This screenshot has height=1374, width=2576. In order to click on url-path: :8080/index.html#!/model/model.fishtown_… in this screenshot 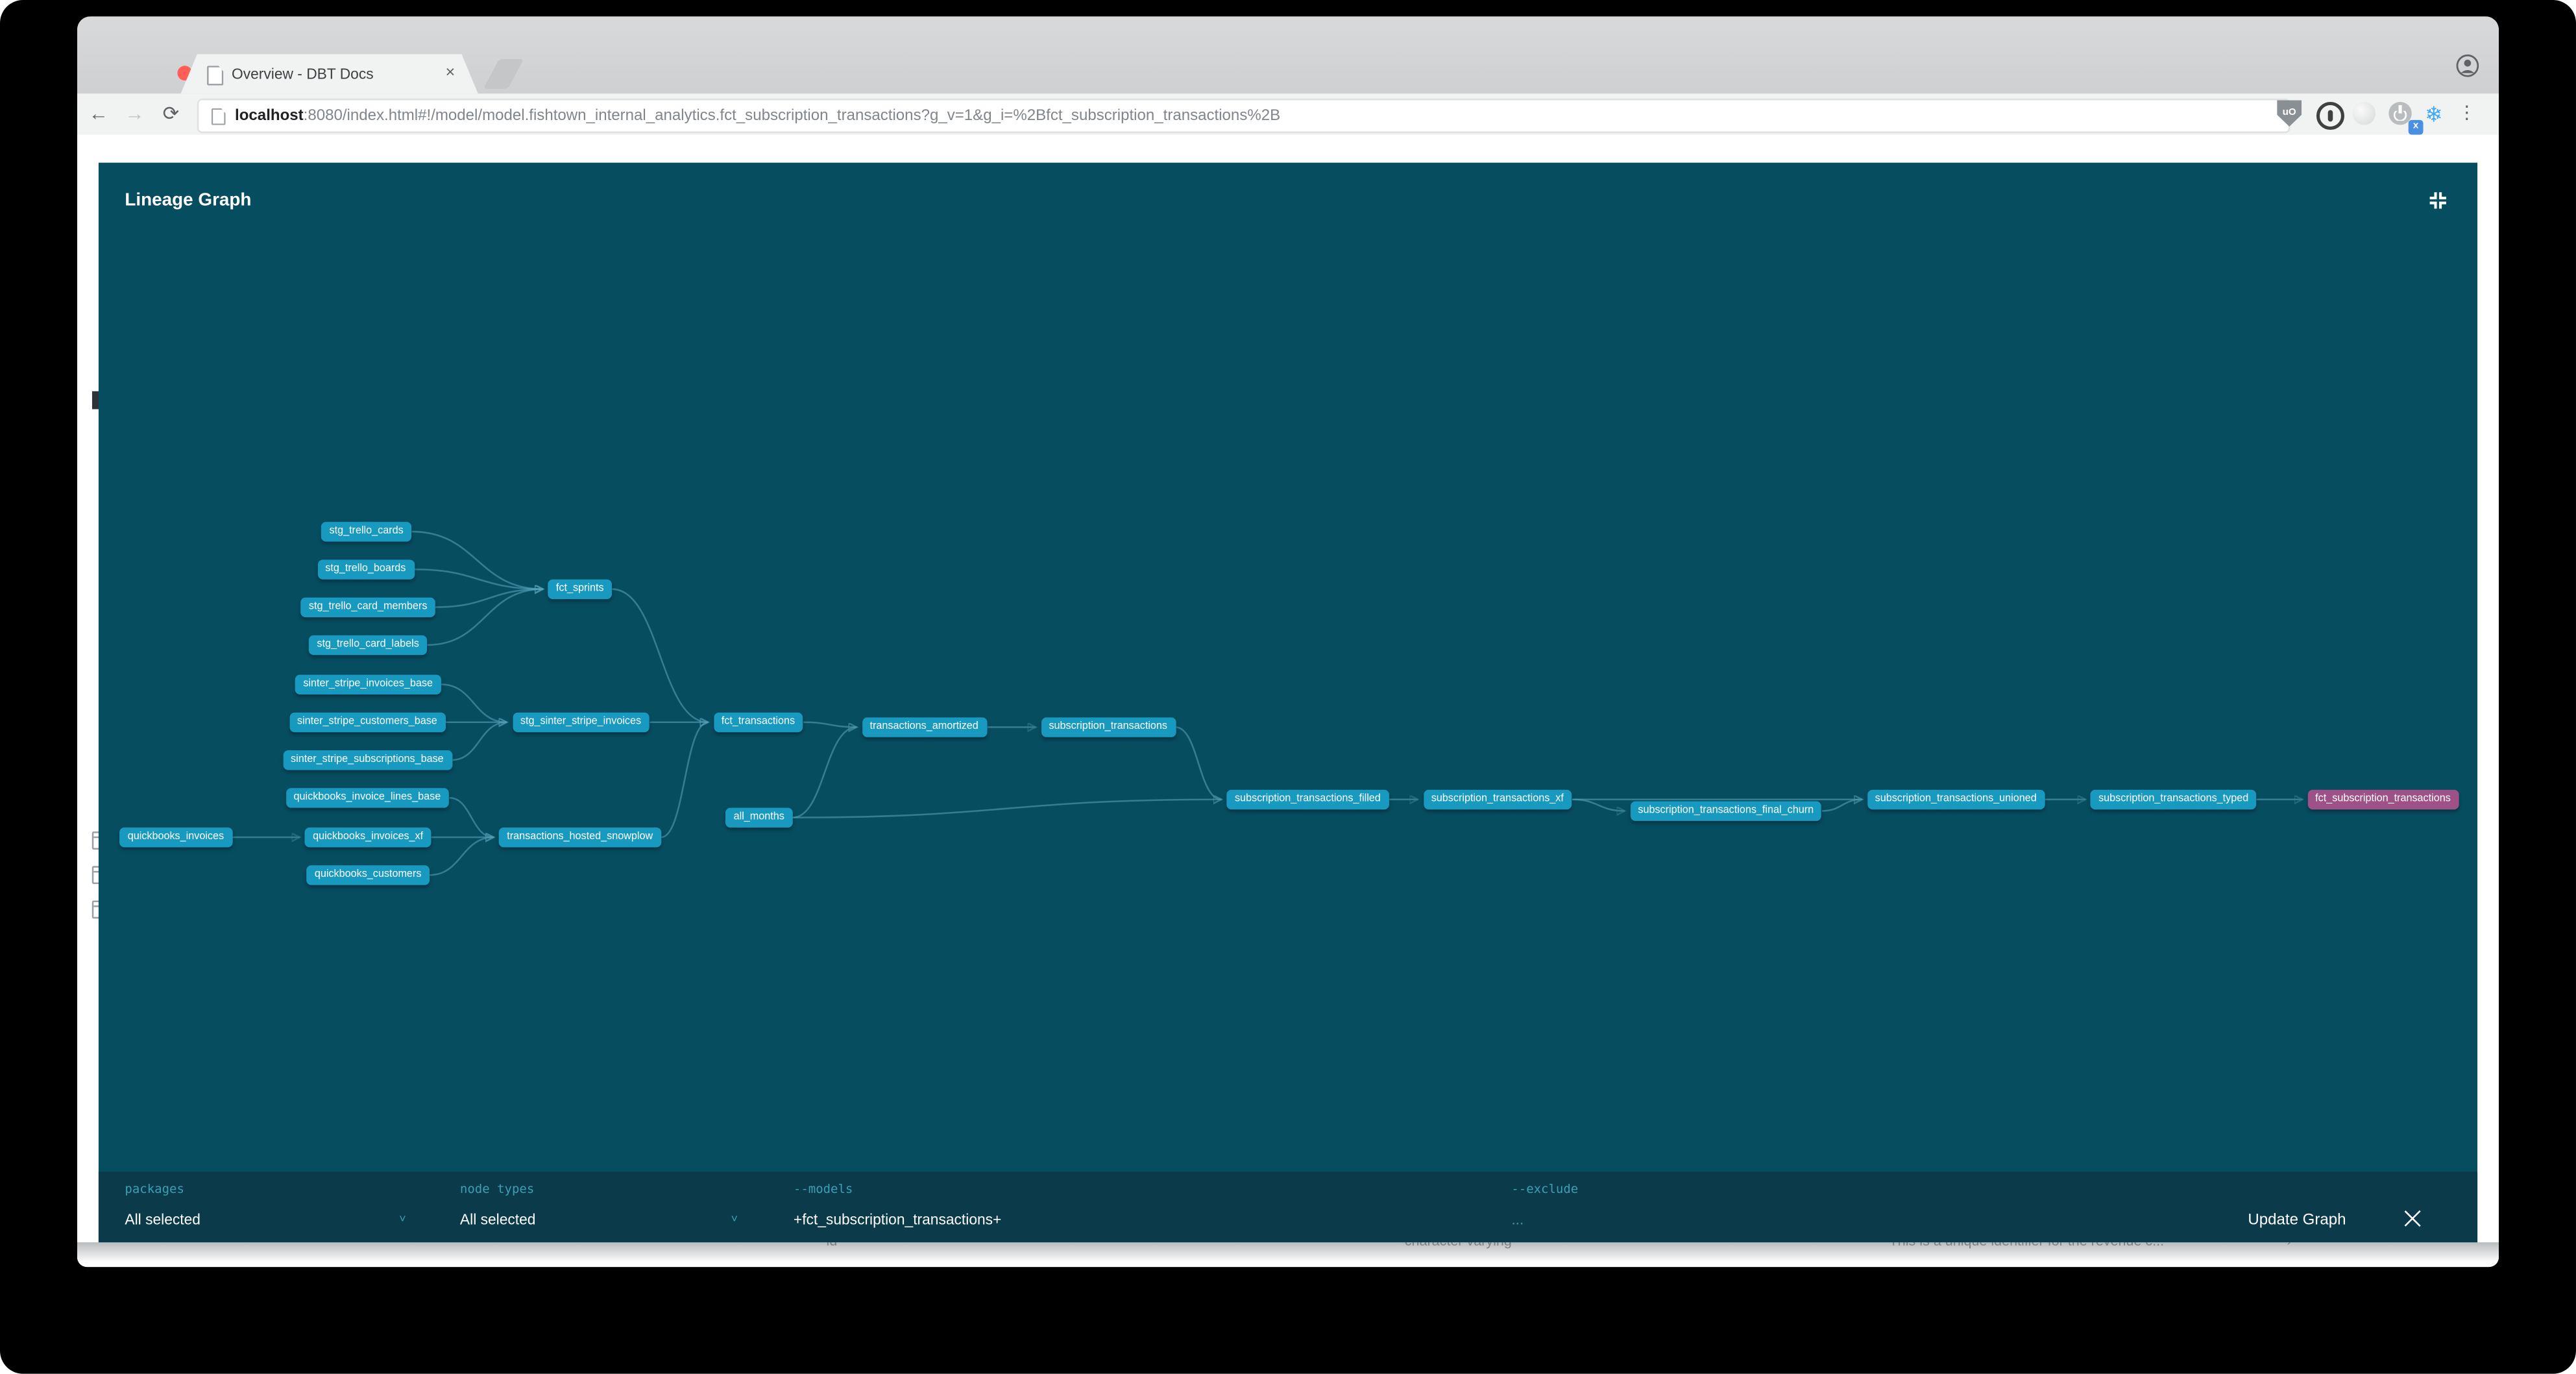, I will do `click(792, 115)`.